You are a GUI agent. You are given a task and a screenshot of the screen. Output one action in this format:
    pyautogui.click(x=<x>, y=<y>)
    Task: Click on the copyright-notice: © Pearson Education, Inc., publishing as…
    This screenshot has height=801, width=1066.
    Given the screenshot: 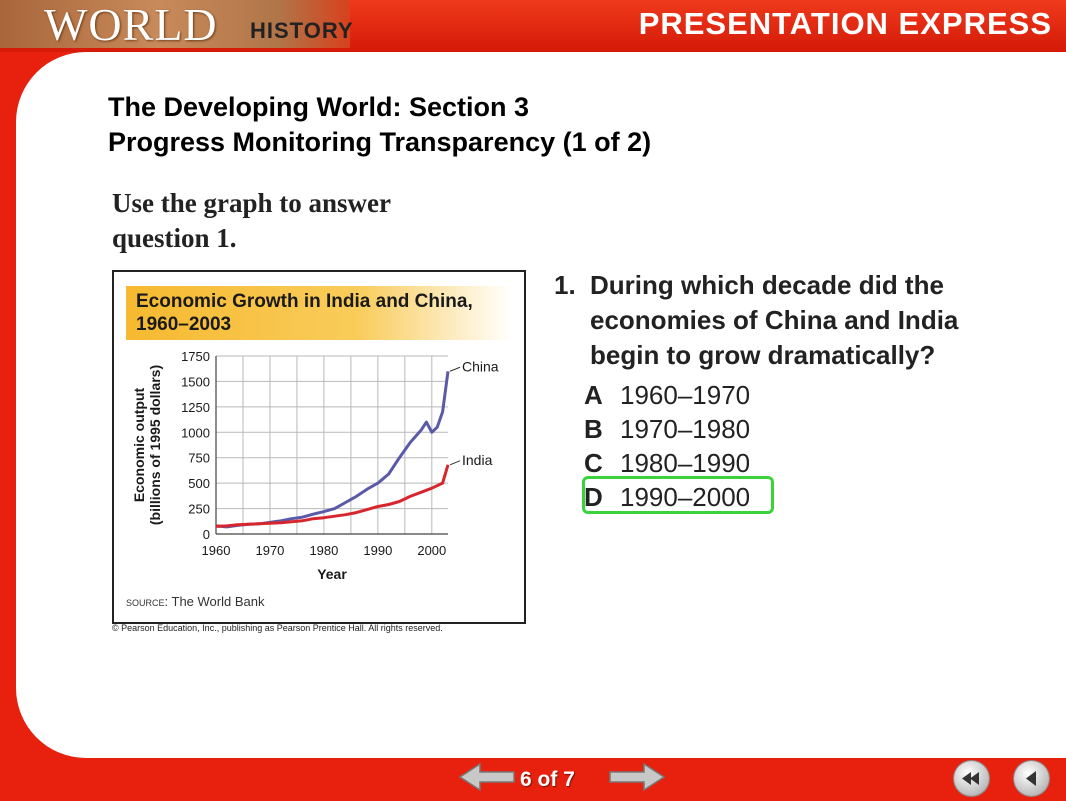 What is the action you would take?
    pyautogui.click(x=277, y=628)
    